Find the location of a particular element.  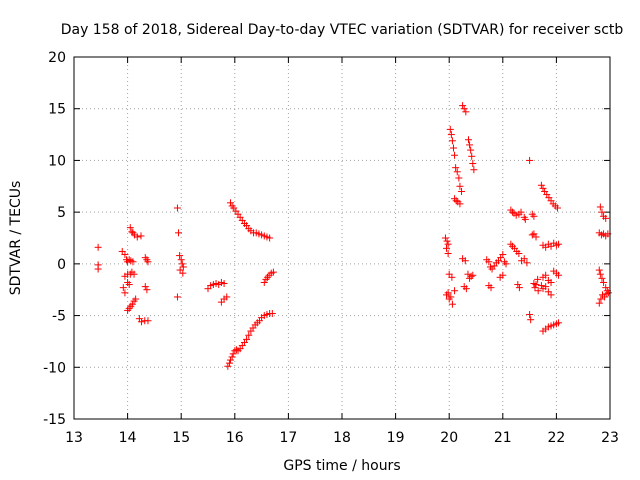

x-tick-labels: 13 14 15 16 17 18 19 20 21 22 23 is located at coordinates (342, 438).